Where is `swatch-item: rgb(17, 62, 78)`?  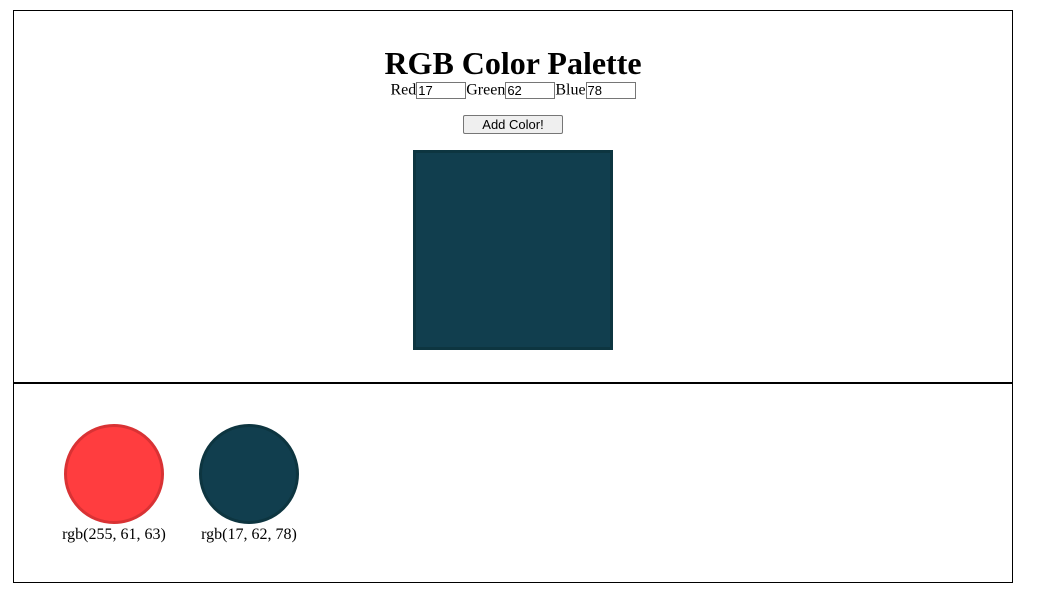 swatch-item: rgb(17, 62, 78) is located at coordinates (249, 484).